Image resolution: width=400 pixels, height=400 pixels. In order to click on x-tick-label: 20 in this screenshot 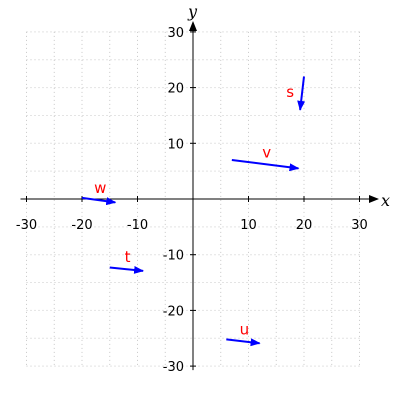, I will do `click(304, 225)`.